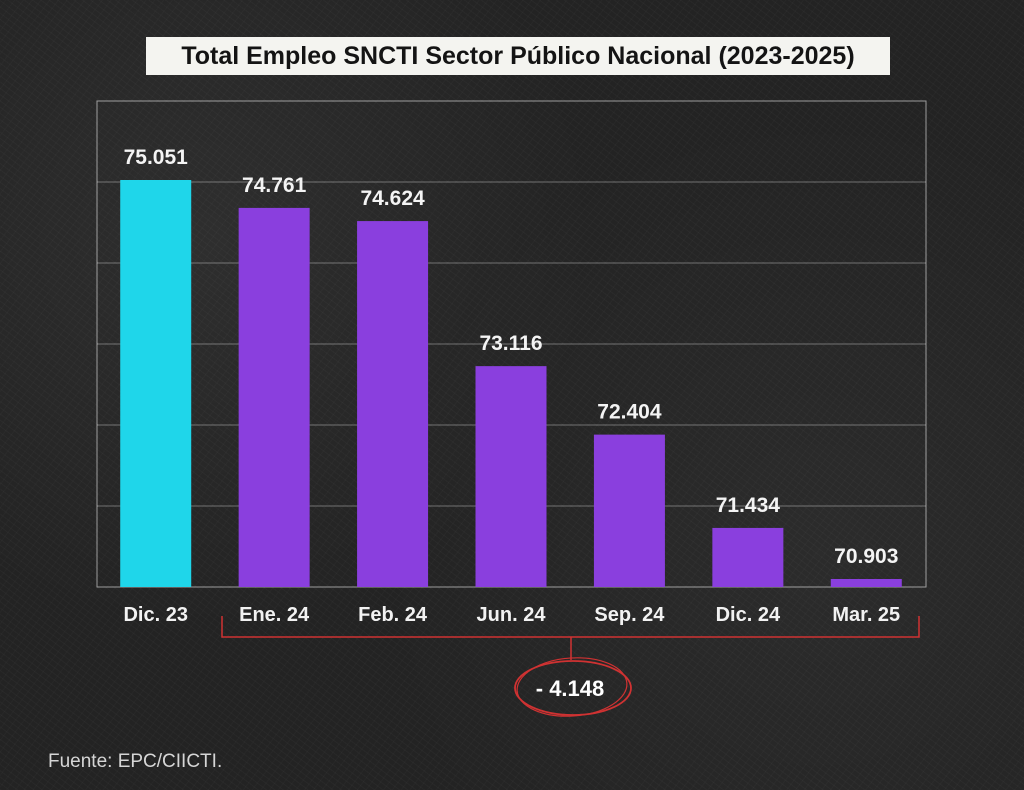 Image resolution: width=1024 pixels, height=790 pixels. I want to click on value-label: 73.116, so click(510, 343).